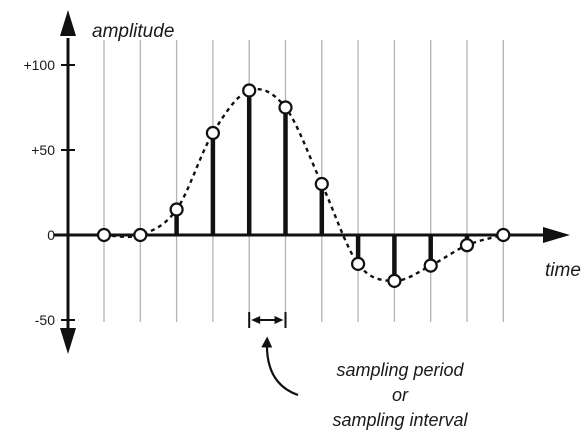 The image size is (588, 441). What do you see at coordinates (51, 235) in the screenshot?
I see `y-tick-label: 0` at bounding box center [51, 235].